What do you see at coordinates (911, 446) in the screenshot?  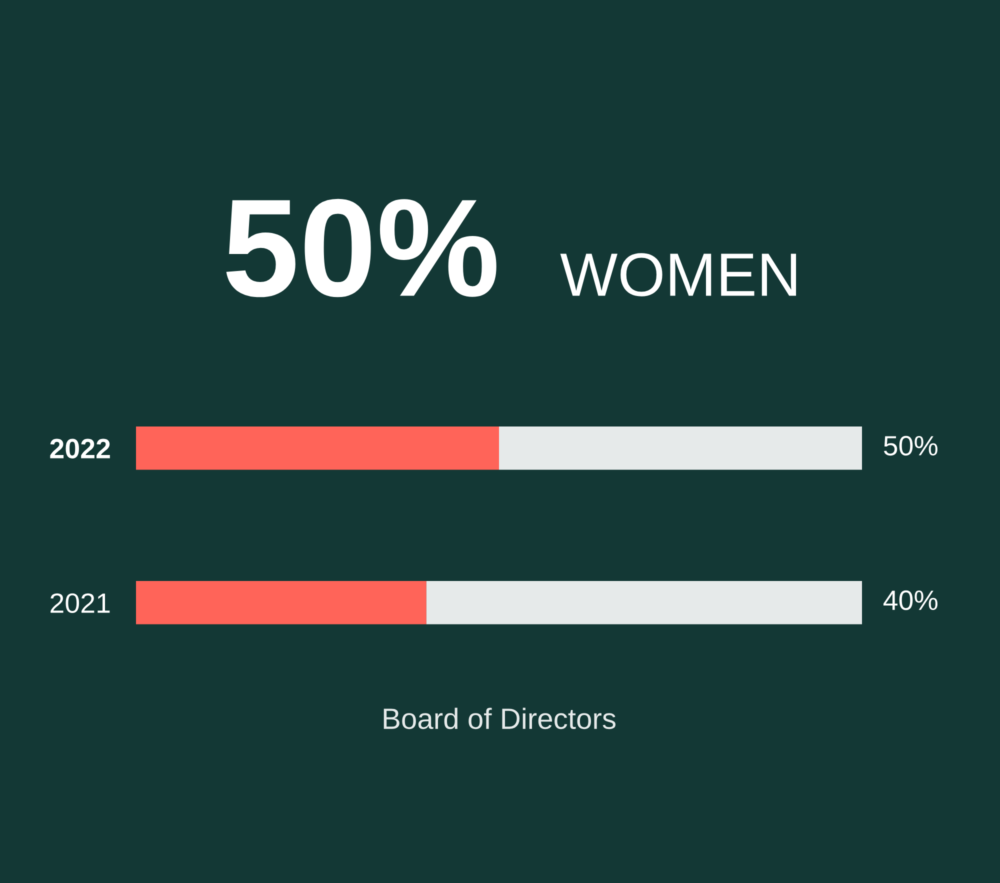 I see `data-label: 50%` at bounding box center [911, 446].